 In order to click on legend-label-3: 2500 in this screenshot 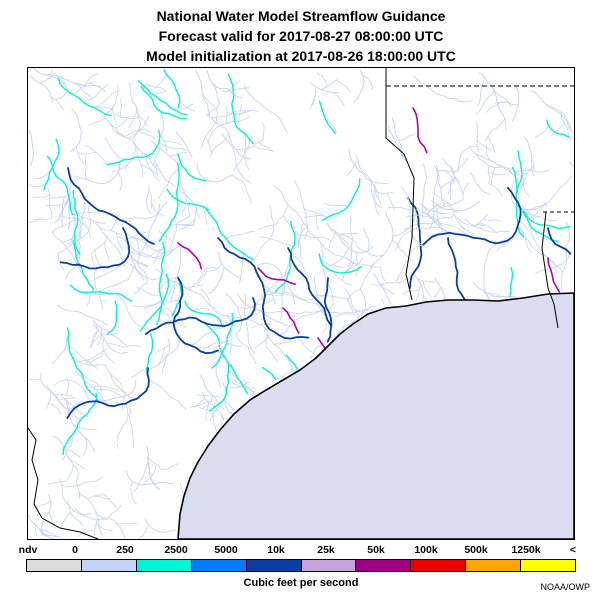, I will do `click(176, 550)`.